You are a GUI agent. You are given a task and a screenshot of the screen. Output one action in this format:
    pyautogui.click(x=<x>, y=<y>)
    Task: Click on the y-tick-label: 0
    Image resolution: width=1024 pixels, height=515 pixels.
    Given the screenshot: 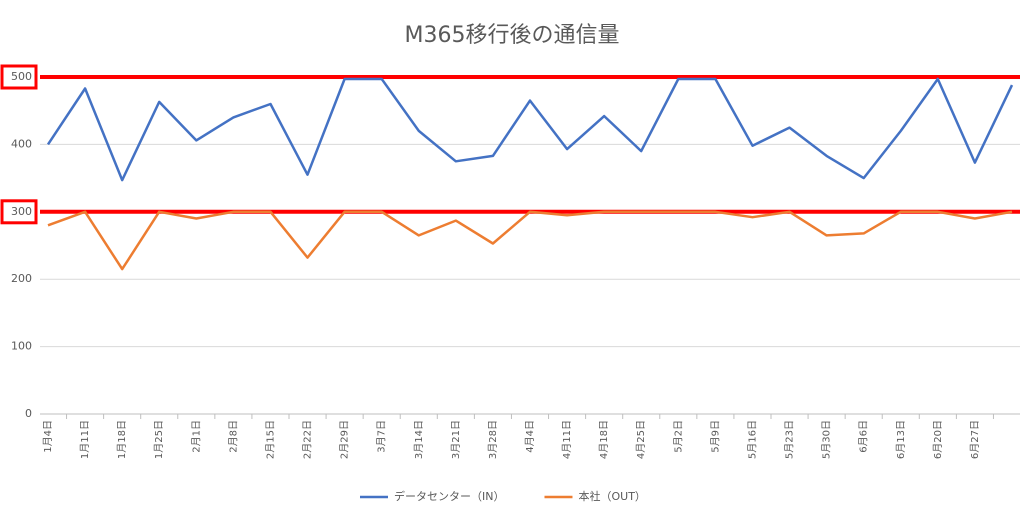 What is the action you would take?
    pyautogui.click(x=28, y=413)
    